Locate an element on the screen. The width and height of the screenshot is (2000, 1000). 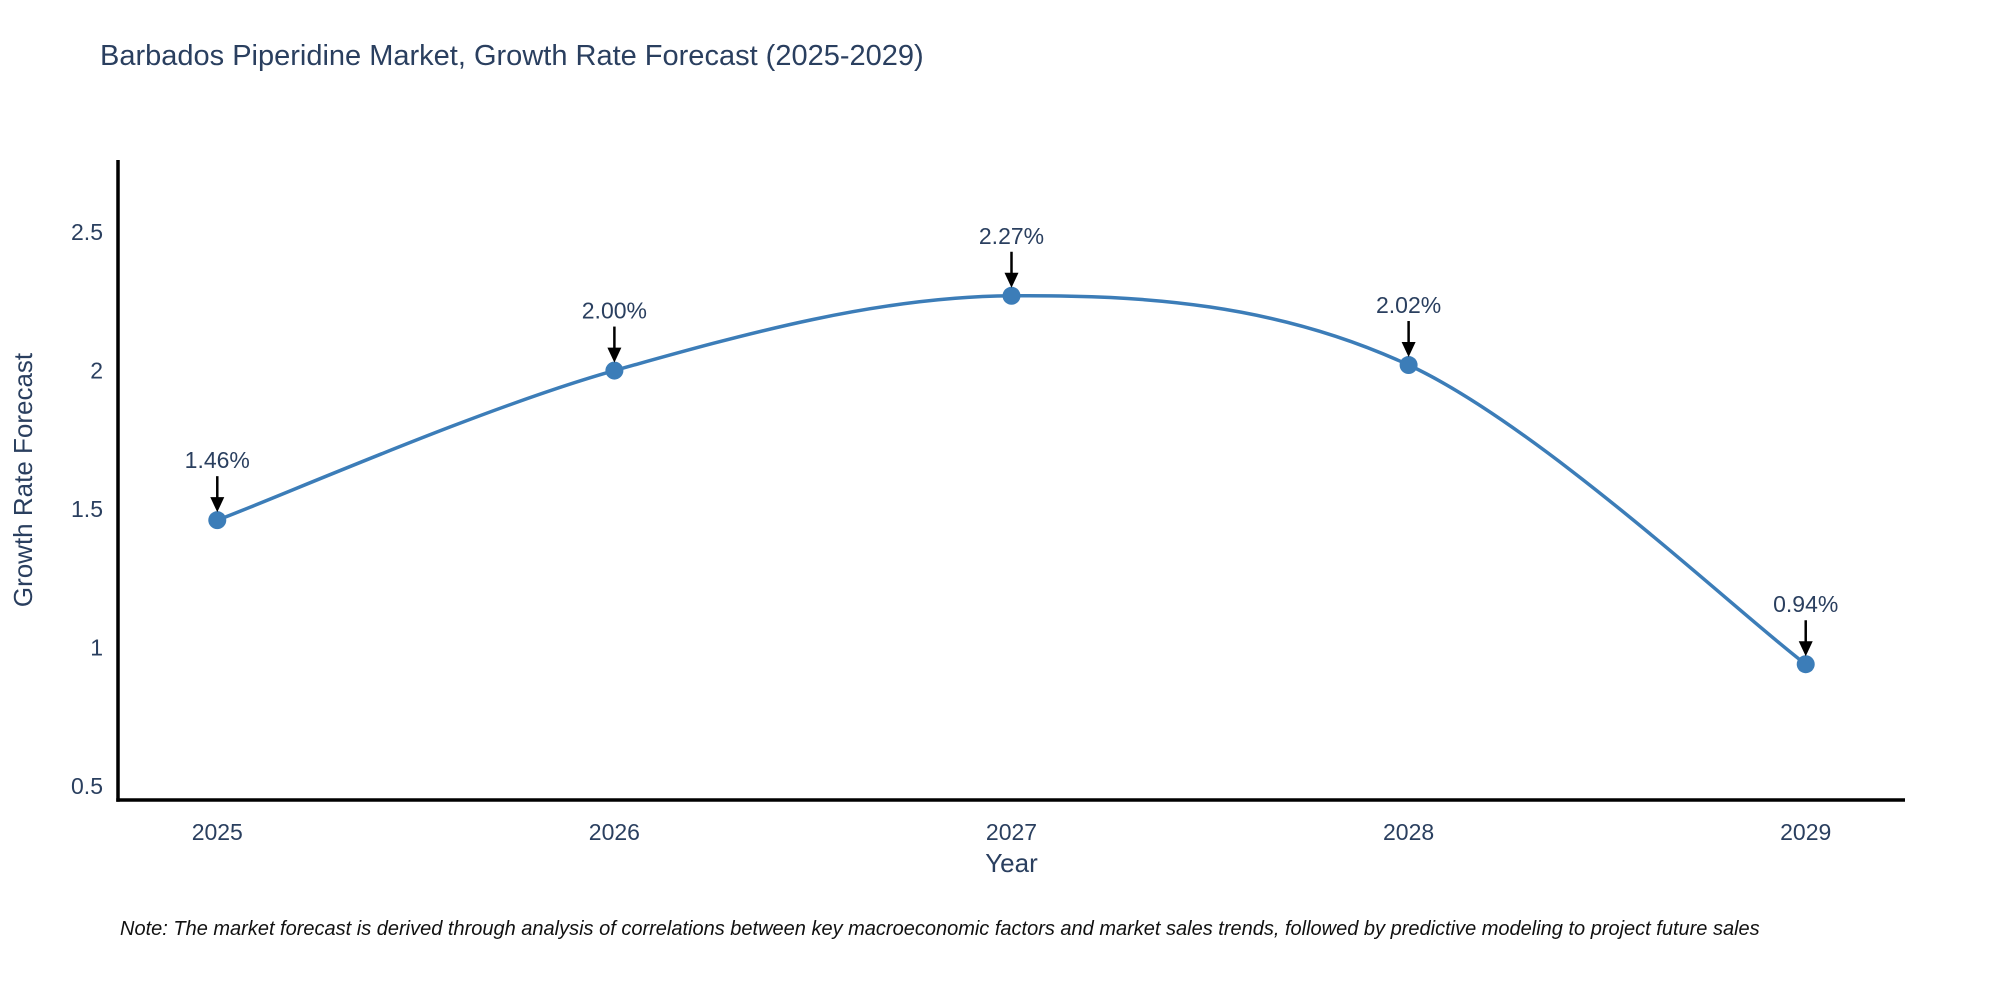
y-tick-label: 2 is located at coordinates (96, 371).